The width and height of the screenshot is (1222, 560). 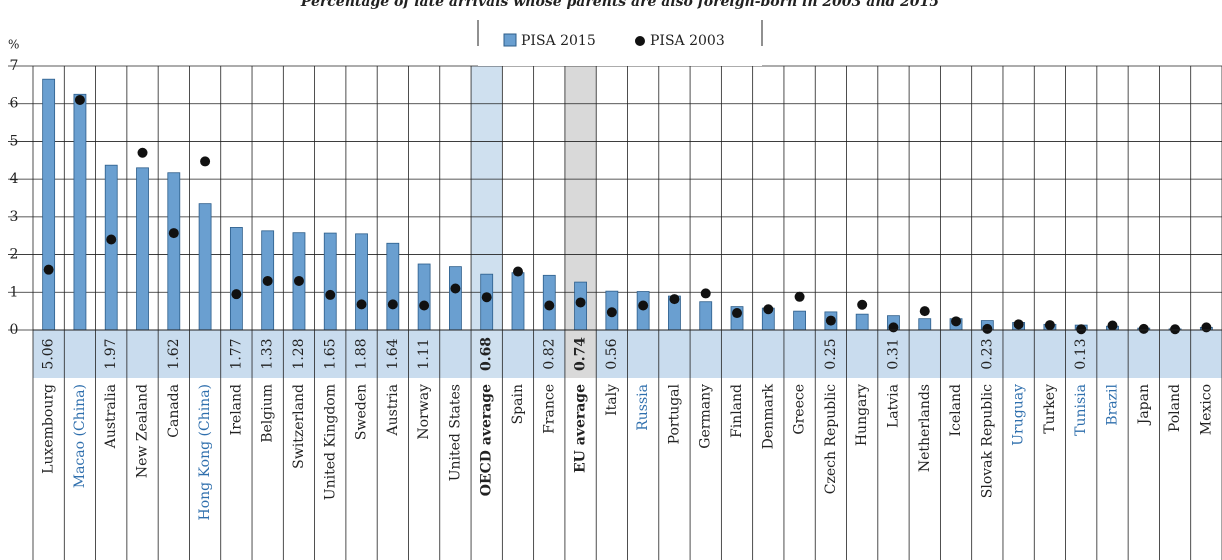 I want to click on difference-label: 1.33, so click(x=268, y=353).